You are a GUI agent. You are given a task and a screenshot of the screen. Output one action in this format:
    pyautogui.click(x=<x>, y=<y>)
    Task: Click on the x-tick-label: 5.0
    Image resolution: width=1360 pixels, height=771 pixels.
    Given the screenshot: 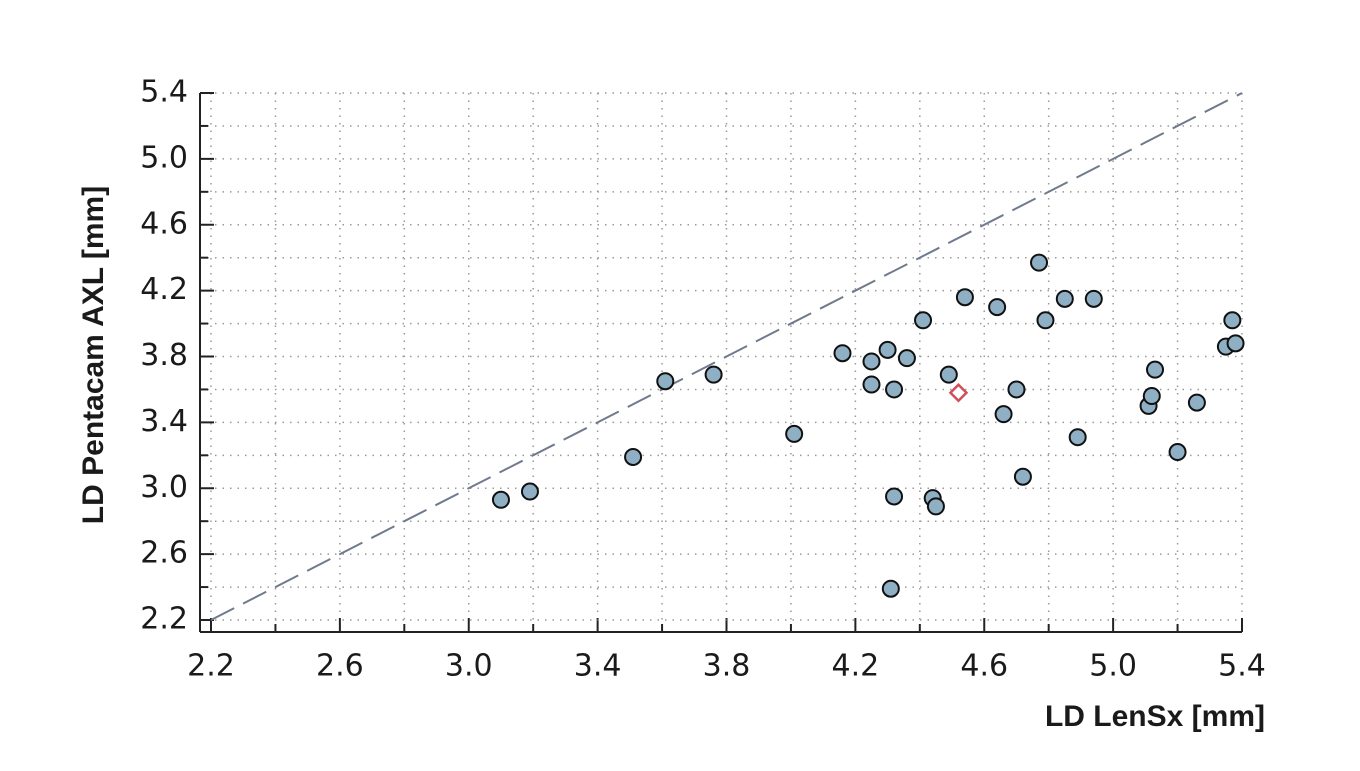 What is the action you would take?
    pyautogui.click(x=1113, y=666)
    